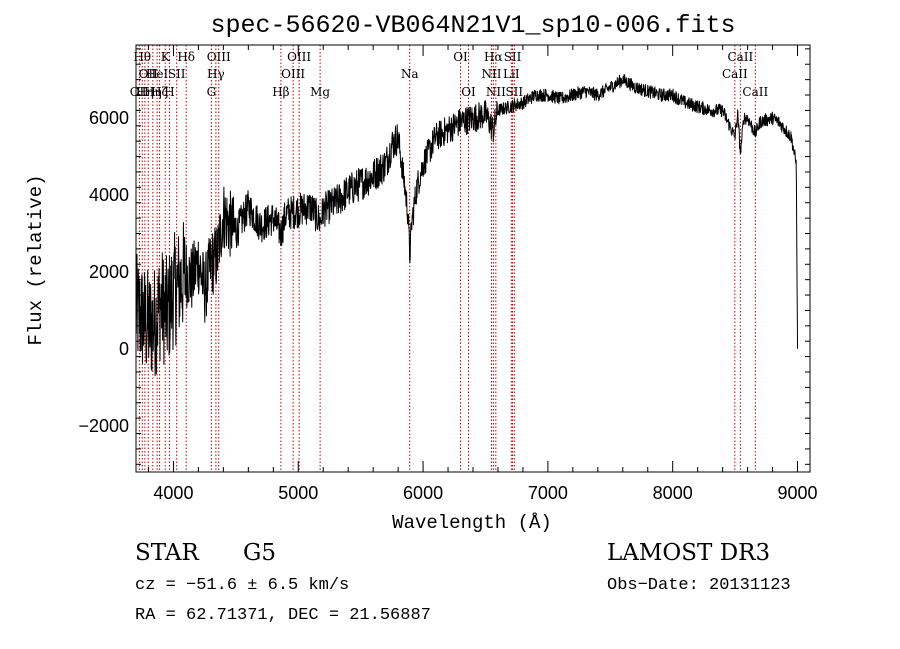 The height and width of the screenshot is (649, 900). I want to click on y-tick-label: 2000, so click(109, 272).